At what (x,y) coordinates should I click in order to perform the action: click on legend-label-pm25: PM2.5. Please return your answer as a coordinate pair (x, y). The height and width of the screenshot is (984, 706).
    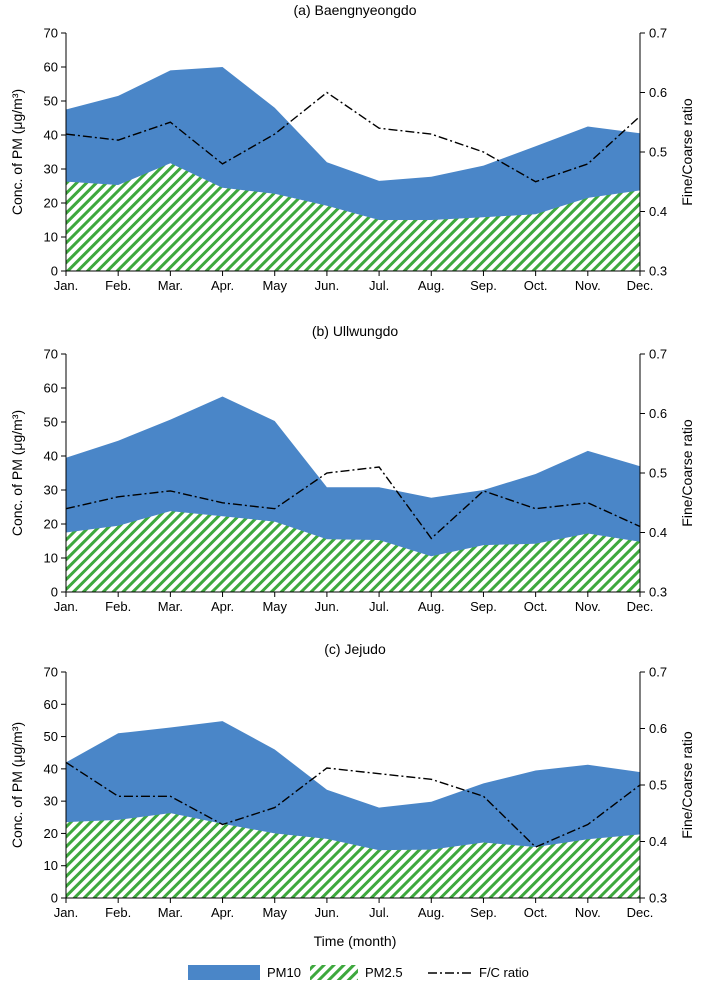
    Looking at the image, I should click on (384, 972).